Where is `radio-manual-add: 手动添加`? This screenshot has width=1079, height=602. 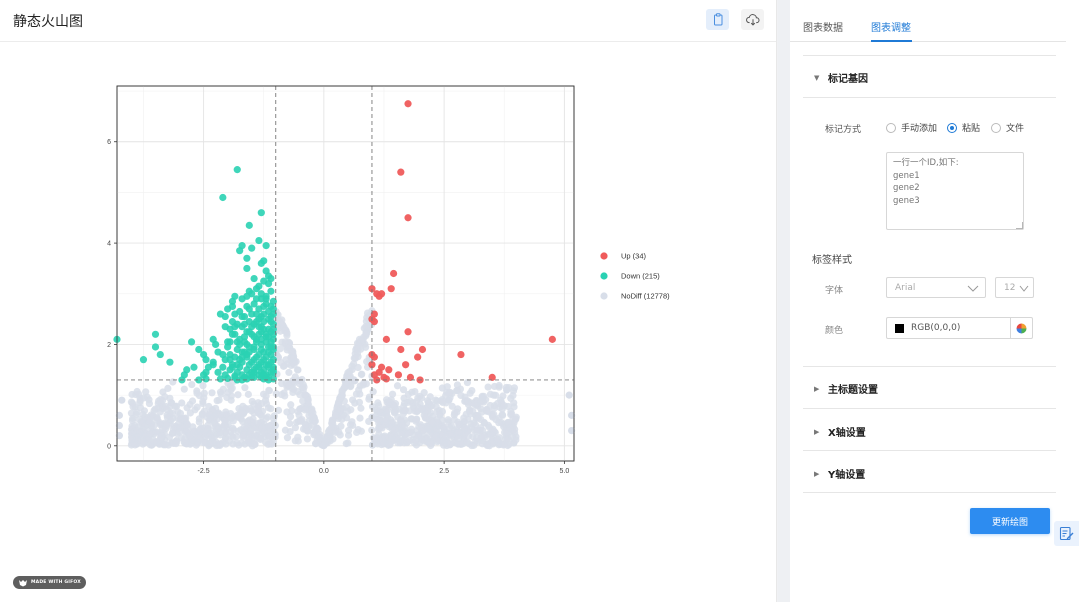 radio-manual-add: 手动添加 is located at coordinates (911, 127).